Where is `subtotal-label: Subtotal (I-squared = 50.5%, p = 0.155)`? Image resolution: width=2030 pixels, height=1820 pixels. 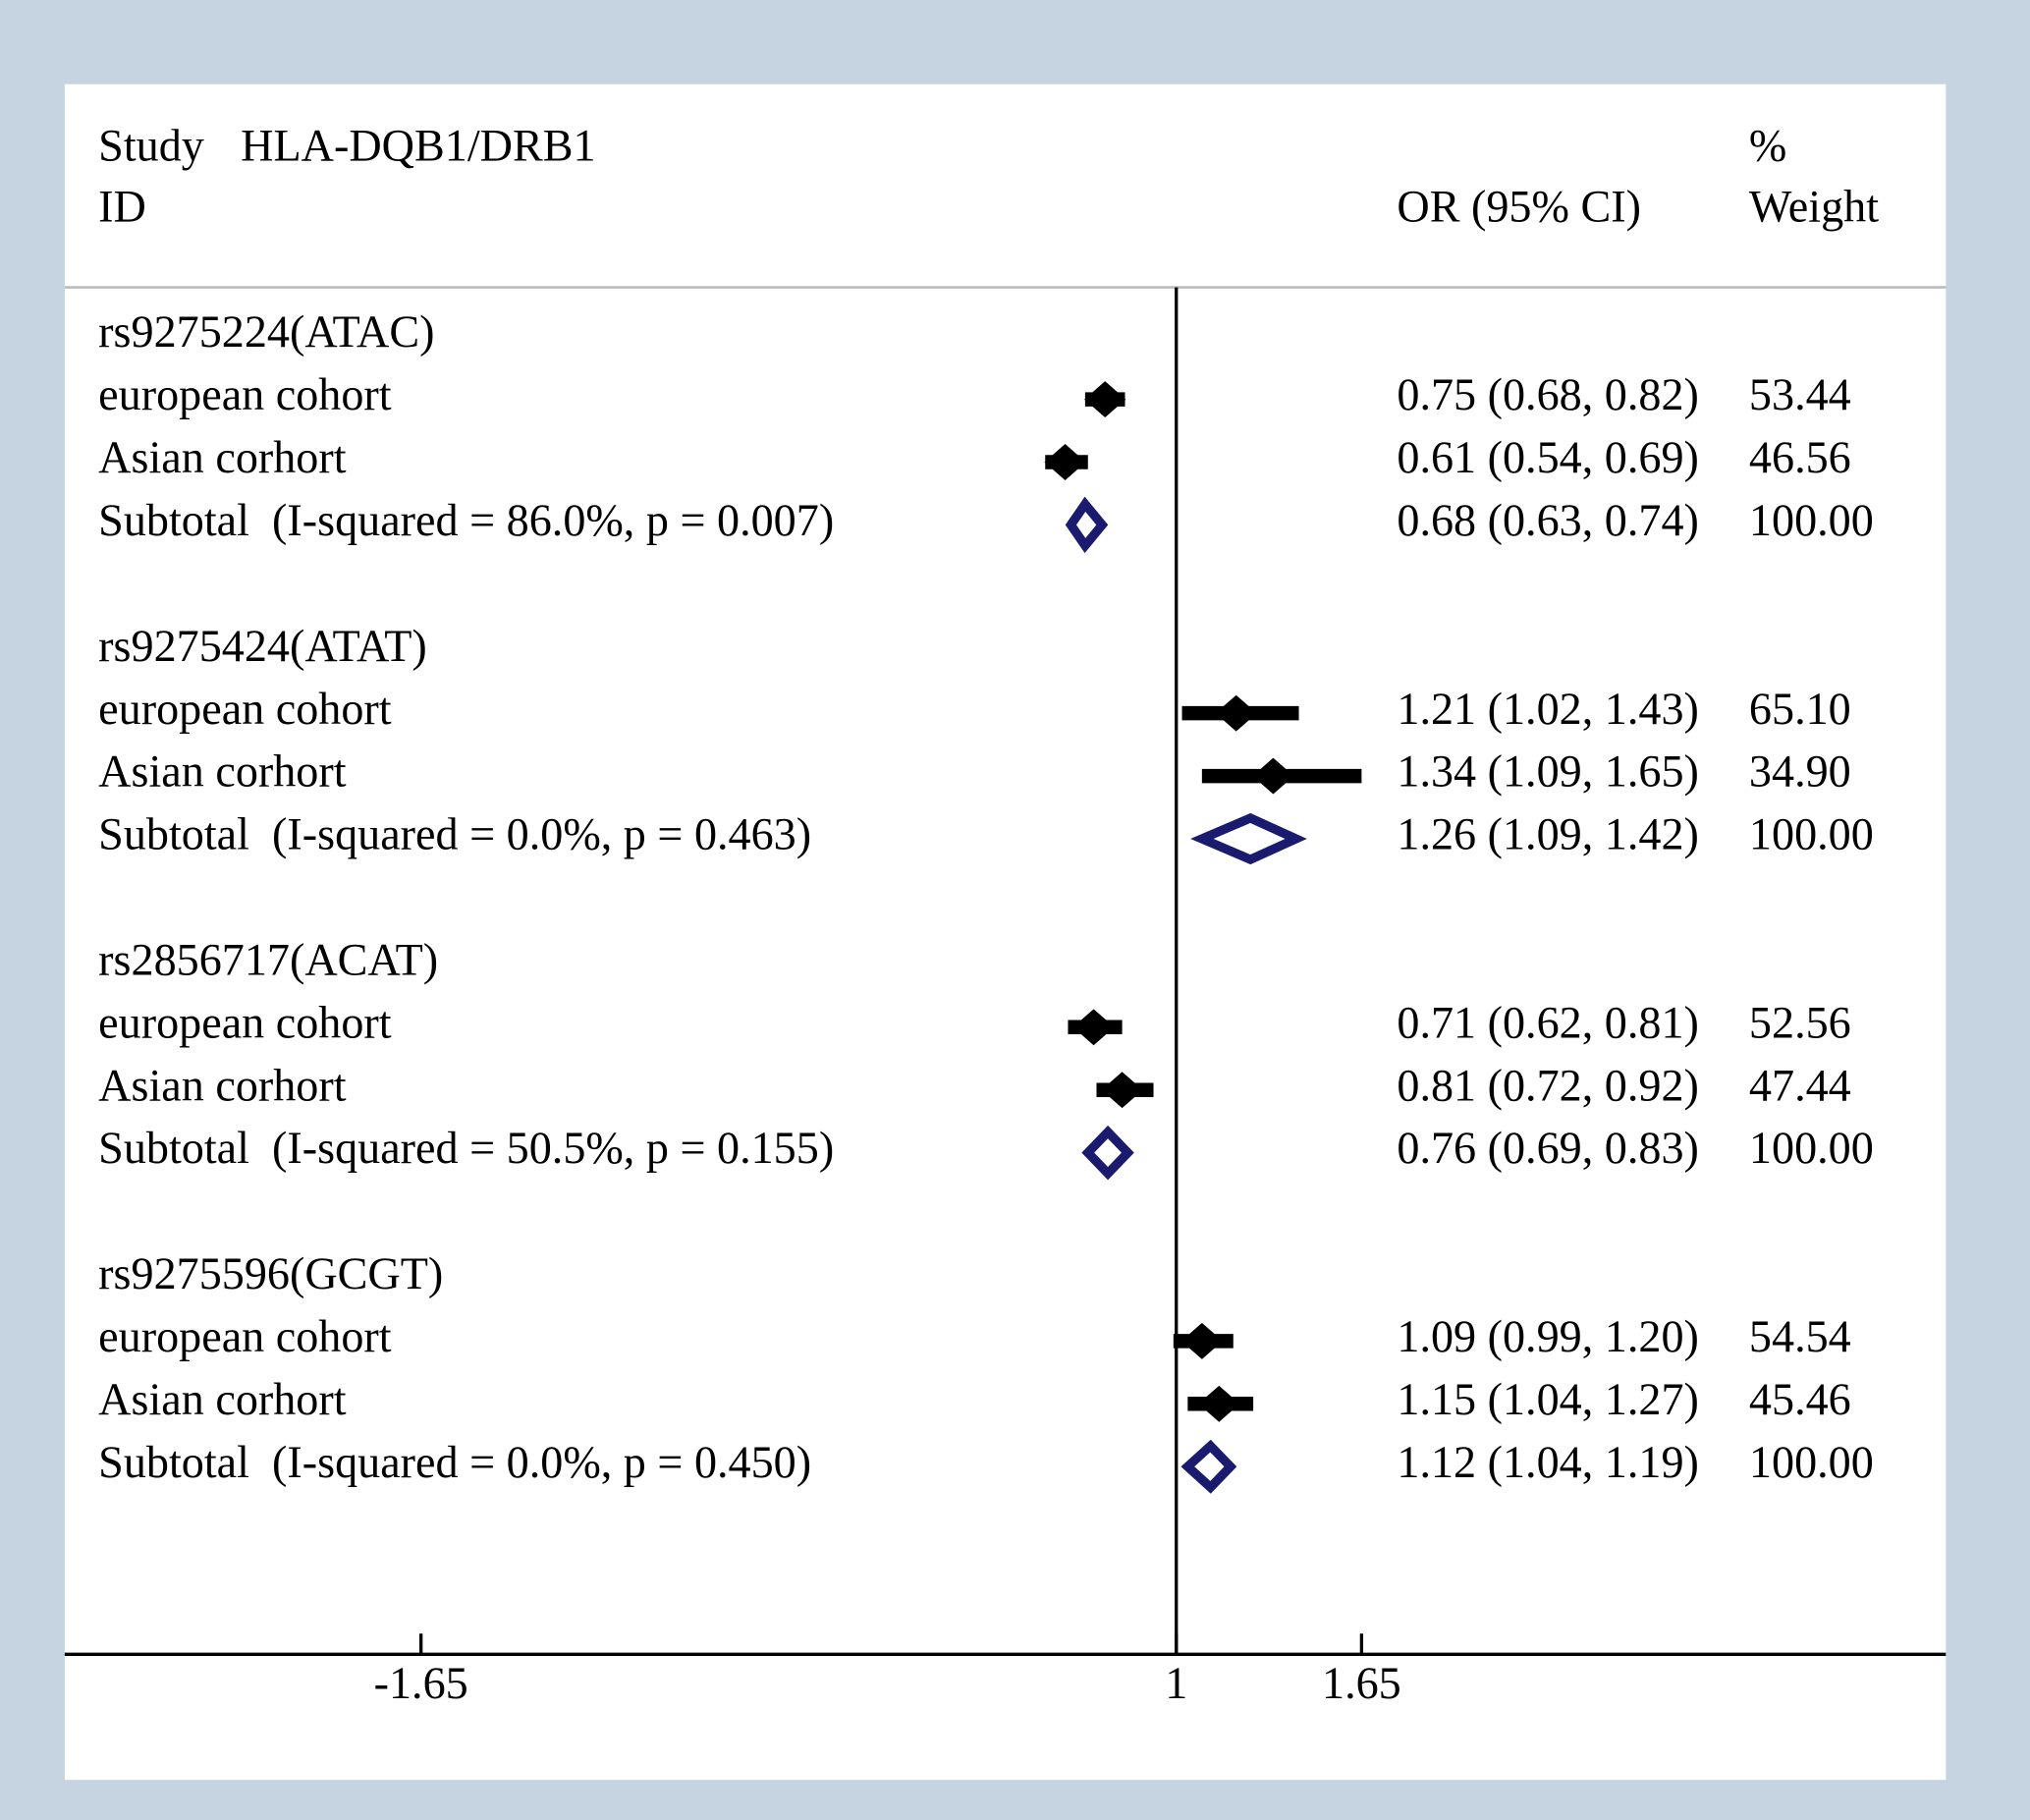 subtotal-label: Subtotal (I-squared = 50.5%, p = 0.155) is located at coordinates (466, 1148).